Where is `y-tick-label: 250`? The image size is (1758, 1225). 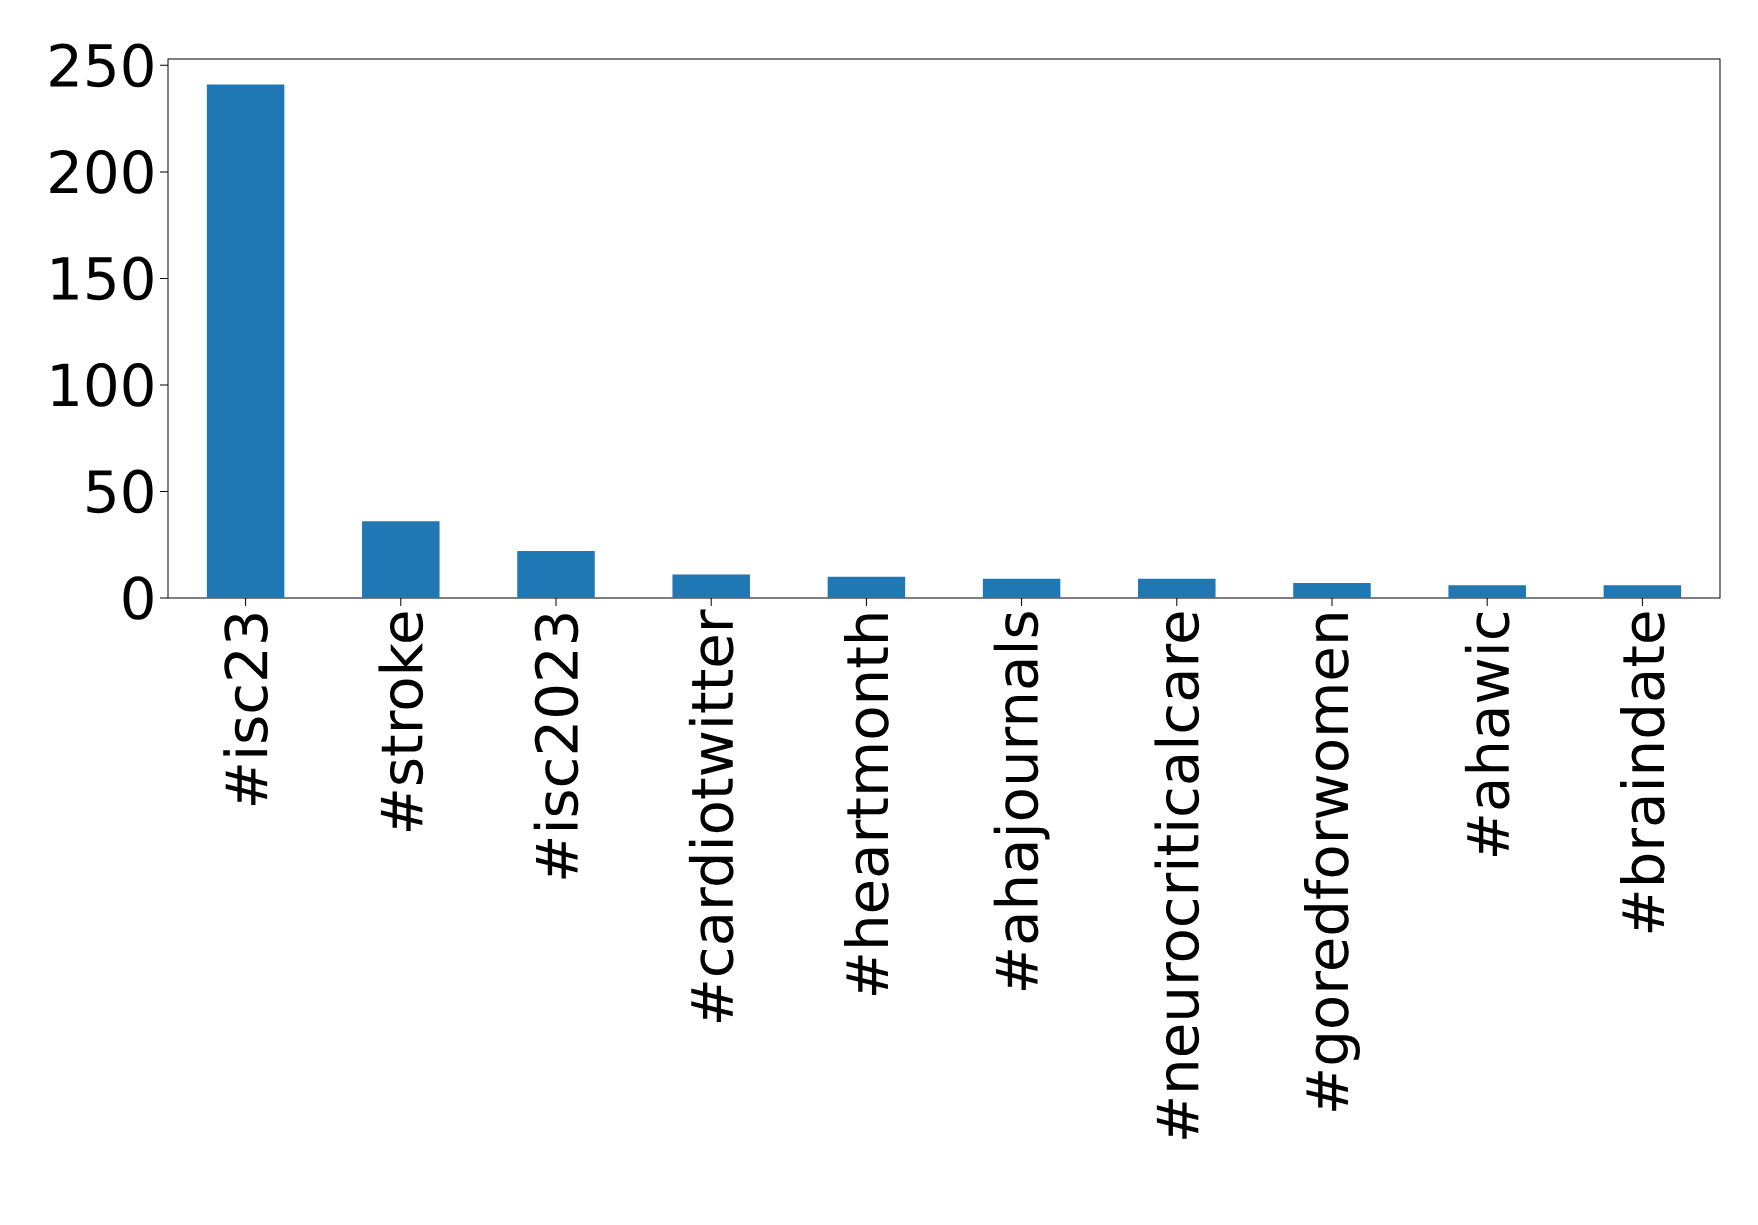 y-tick-label: 250 is located at coordinates (101, 65).